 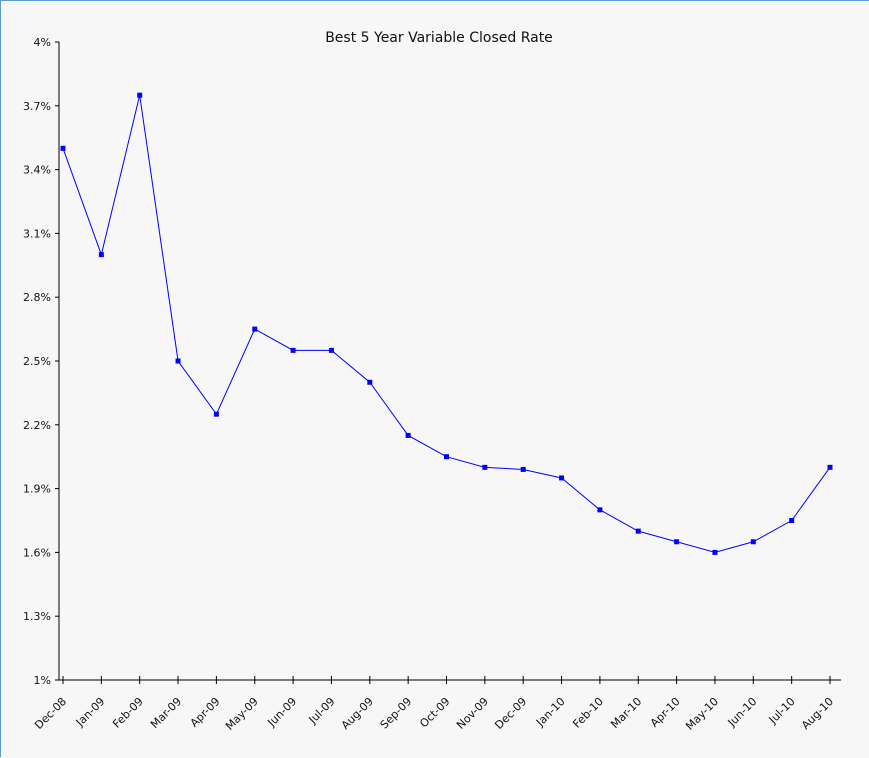 What do you see at coordinates (434, 712) in the screenshot?
I see `x-tick-label: Oct-09` at bounding box center [434, 712].